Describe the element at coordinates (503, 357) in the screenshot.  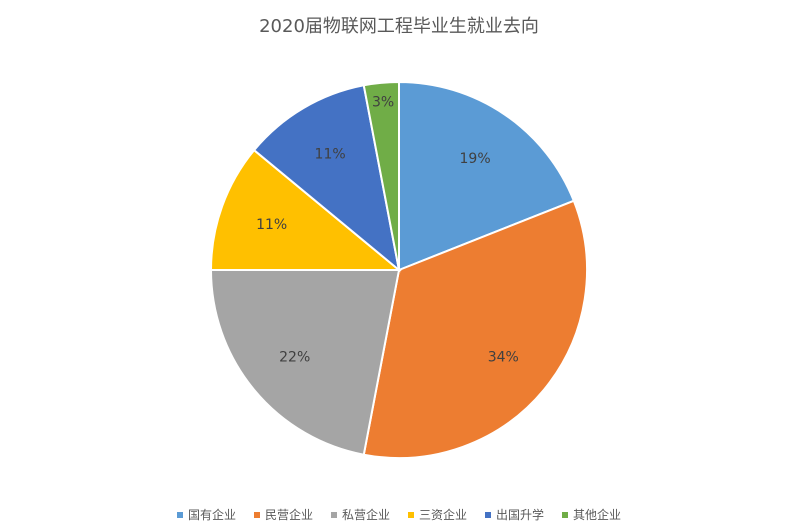
I see `data-label: 34%` at that location.